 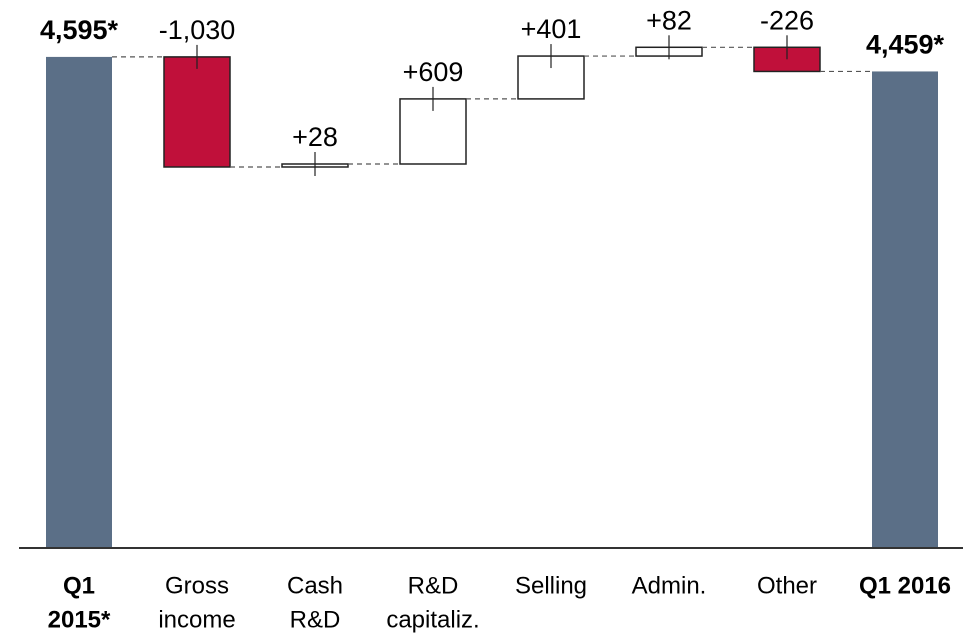 What do you see at coordinates (433, 72) in the screenshot?
I see `value-label: +609` at bounding box center [433, 72].